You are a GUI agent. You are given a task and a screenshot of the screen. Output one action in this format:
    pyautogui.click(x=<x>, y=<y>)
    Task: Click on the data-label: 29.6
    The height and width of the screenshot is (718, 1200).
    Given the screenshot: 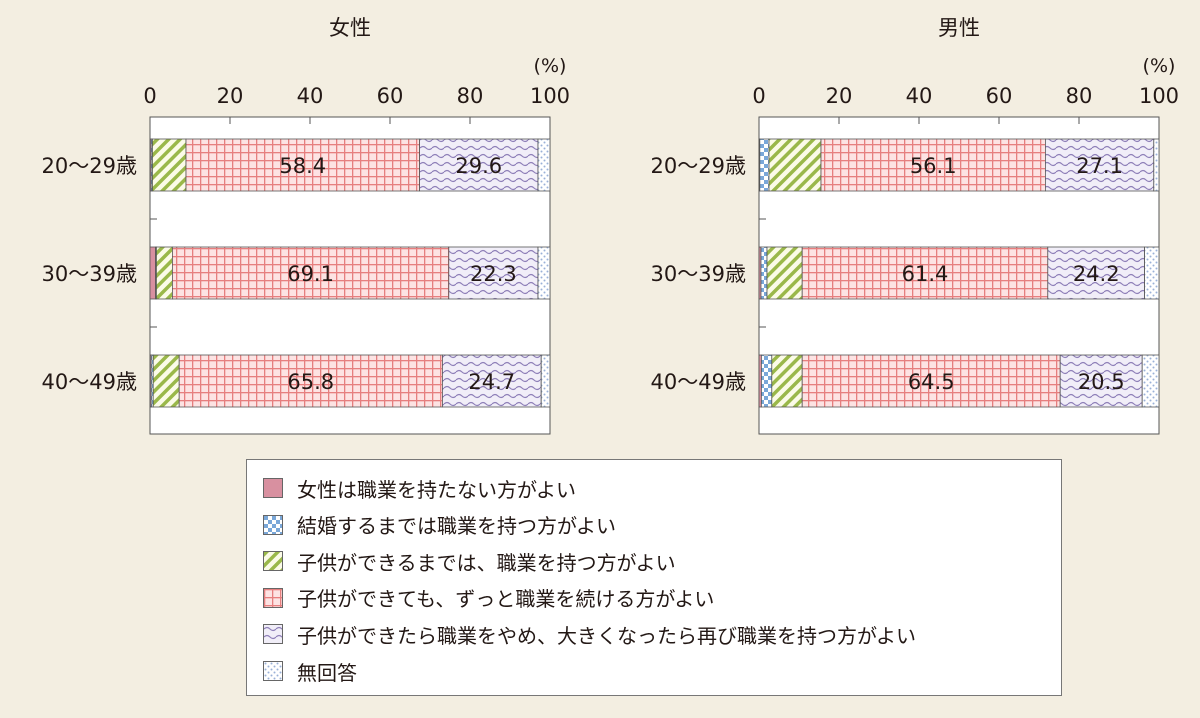 What is the action you would take?
    pyautogui.click(x=478, y=166)
    